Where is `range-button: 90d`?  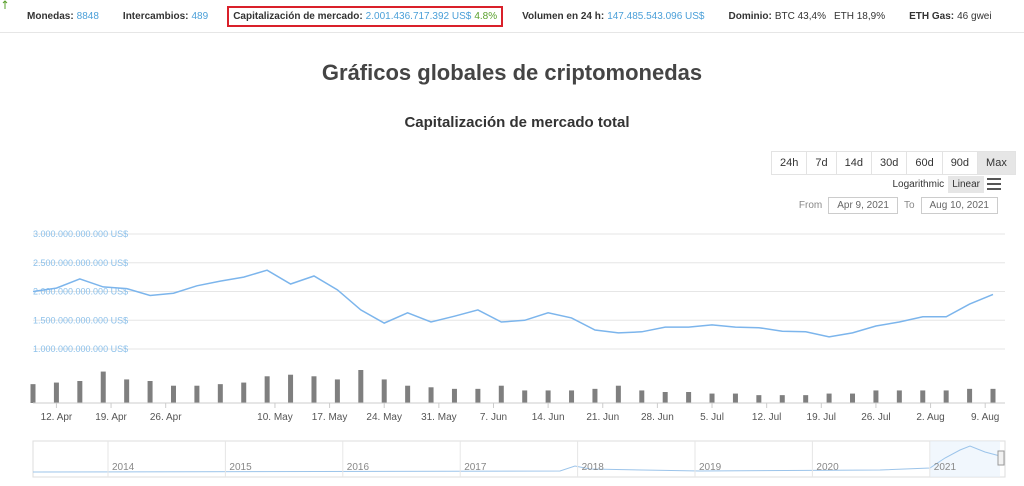
range-button: 90d is located at coordinates (960, 163).